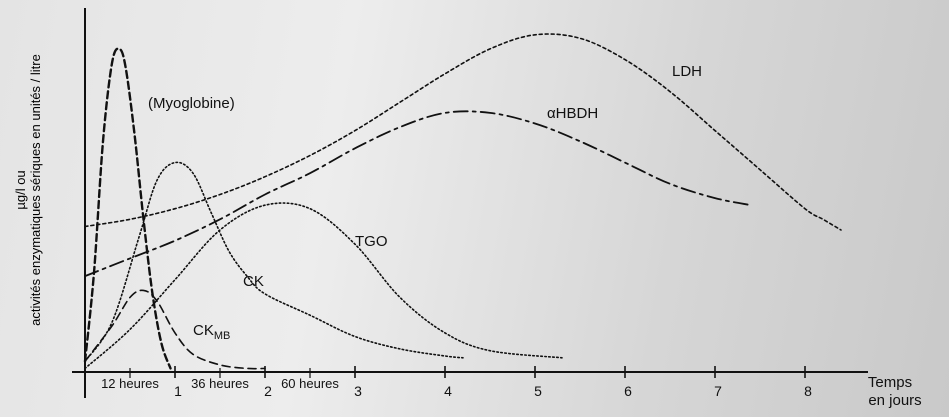 This screenshot has width=949, height=417. What do you see at coordinates (358, 391) in the screenshot?
I see `x-tick-label: 3` at bounding box center [358, 391].